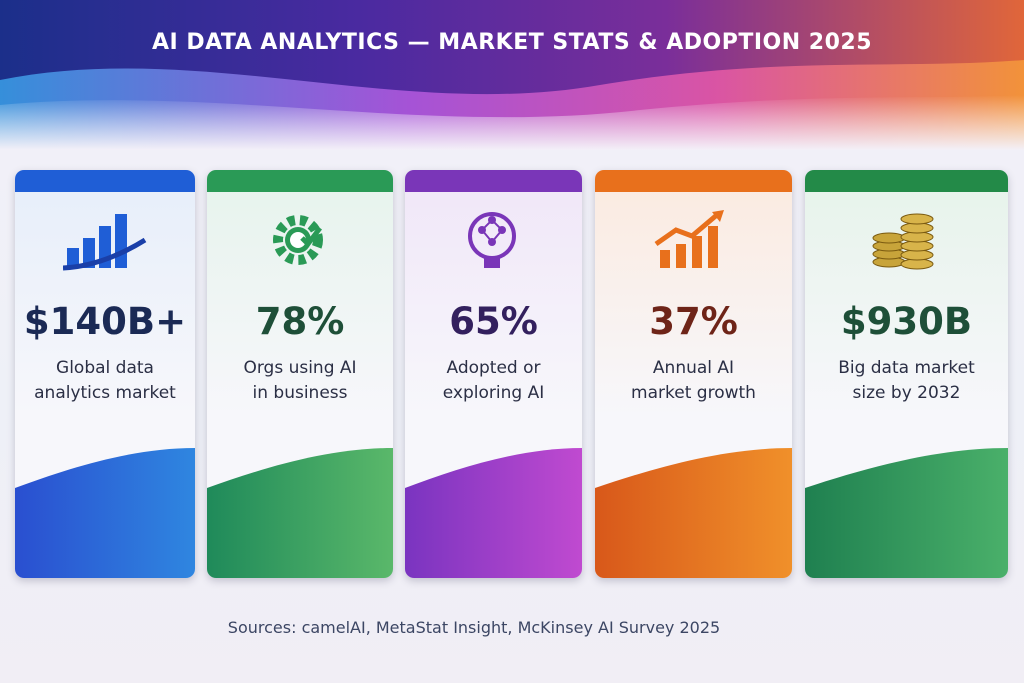  I want to click on stat-card: 65% Adopted or exploring AI, so click(493, 374).